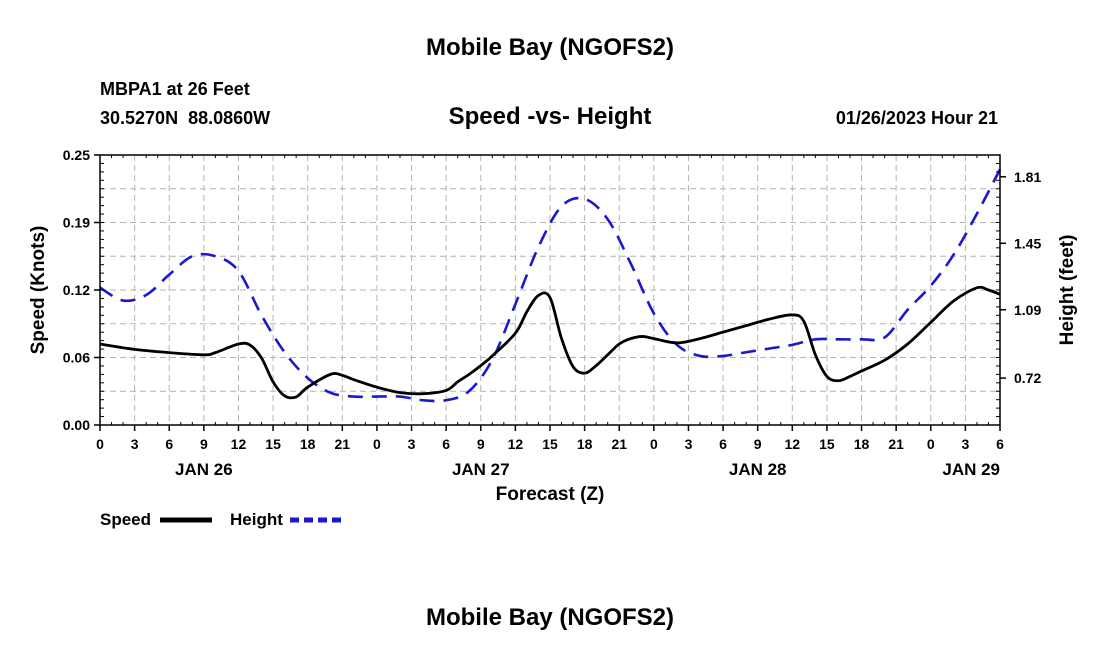 This screenshot has width=1100, height=650. Describe the element at coordinates (221, 519) in the screenshot. I see `legend: Speed Height` at that location.